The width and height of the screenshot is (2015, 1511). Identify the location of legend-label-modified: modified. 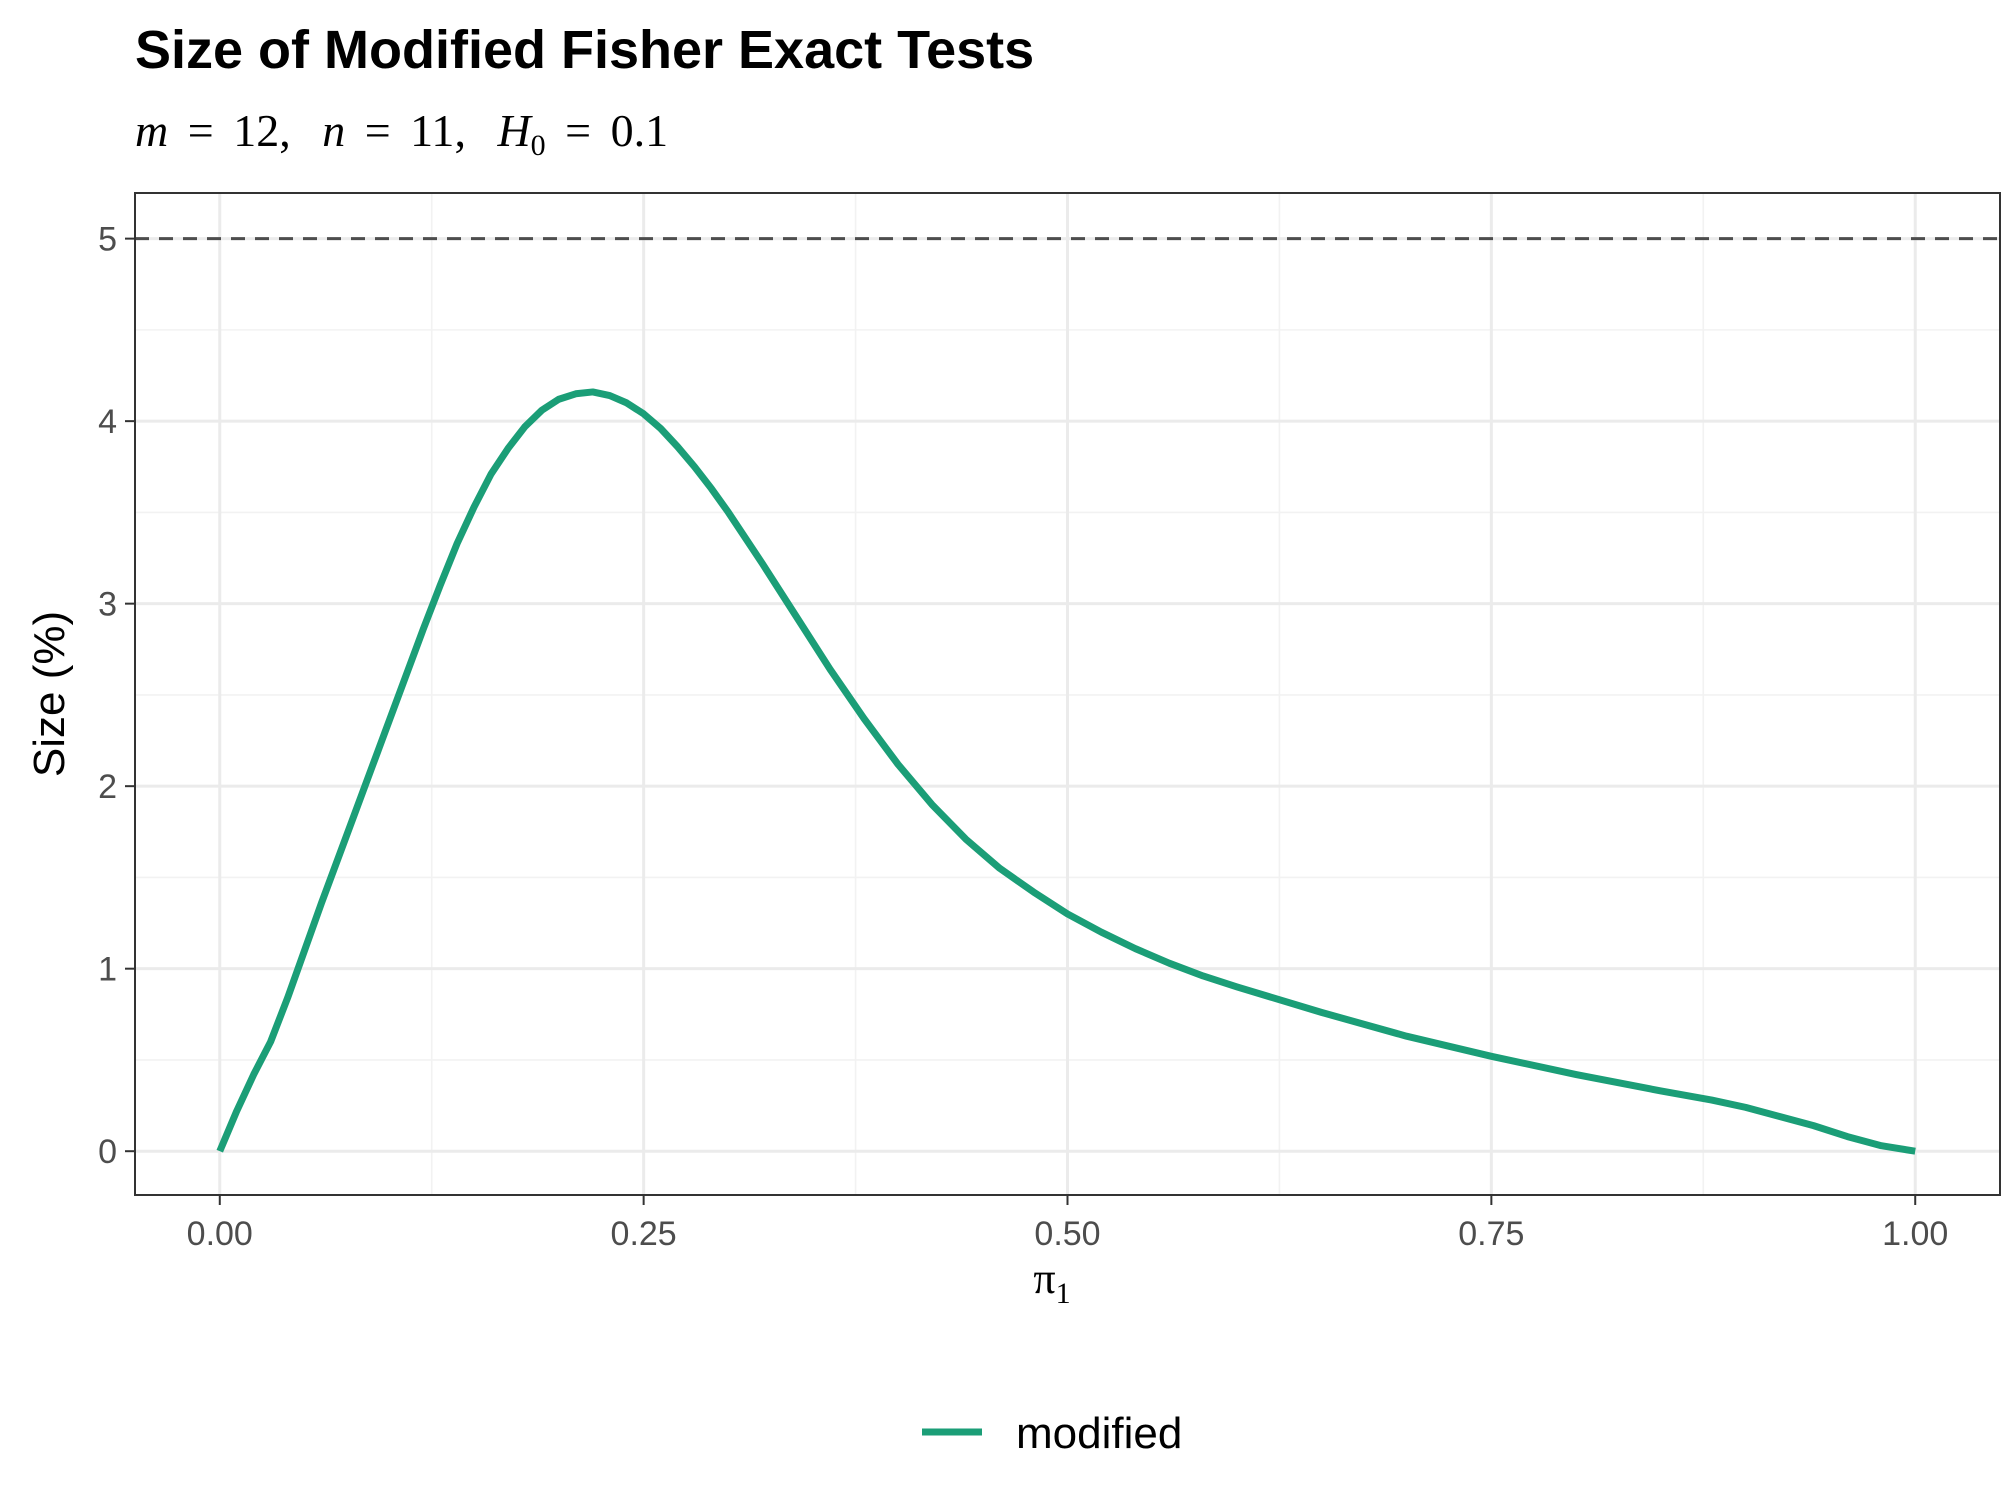
(1099, 1433).